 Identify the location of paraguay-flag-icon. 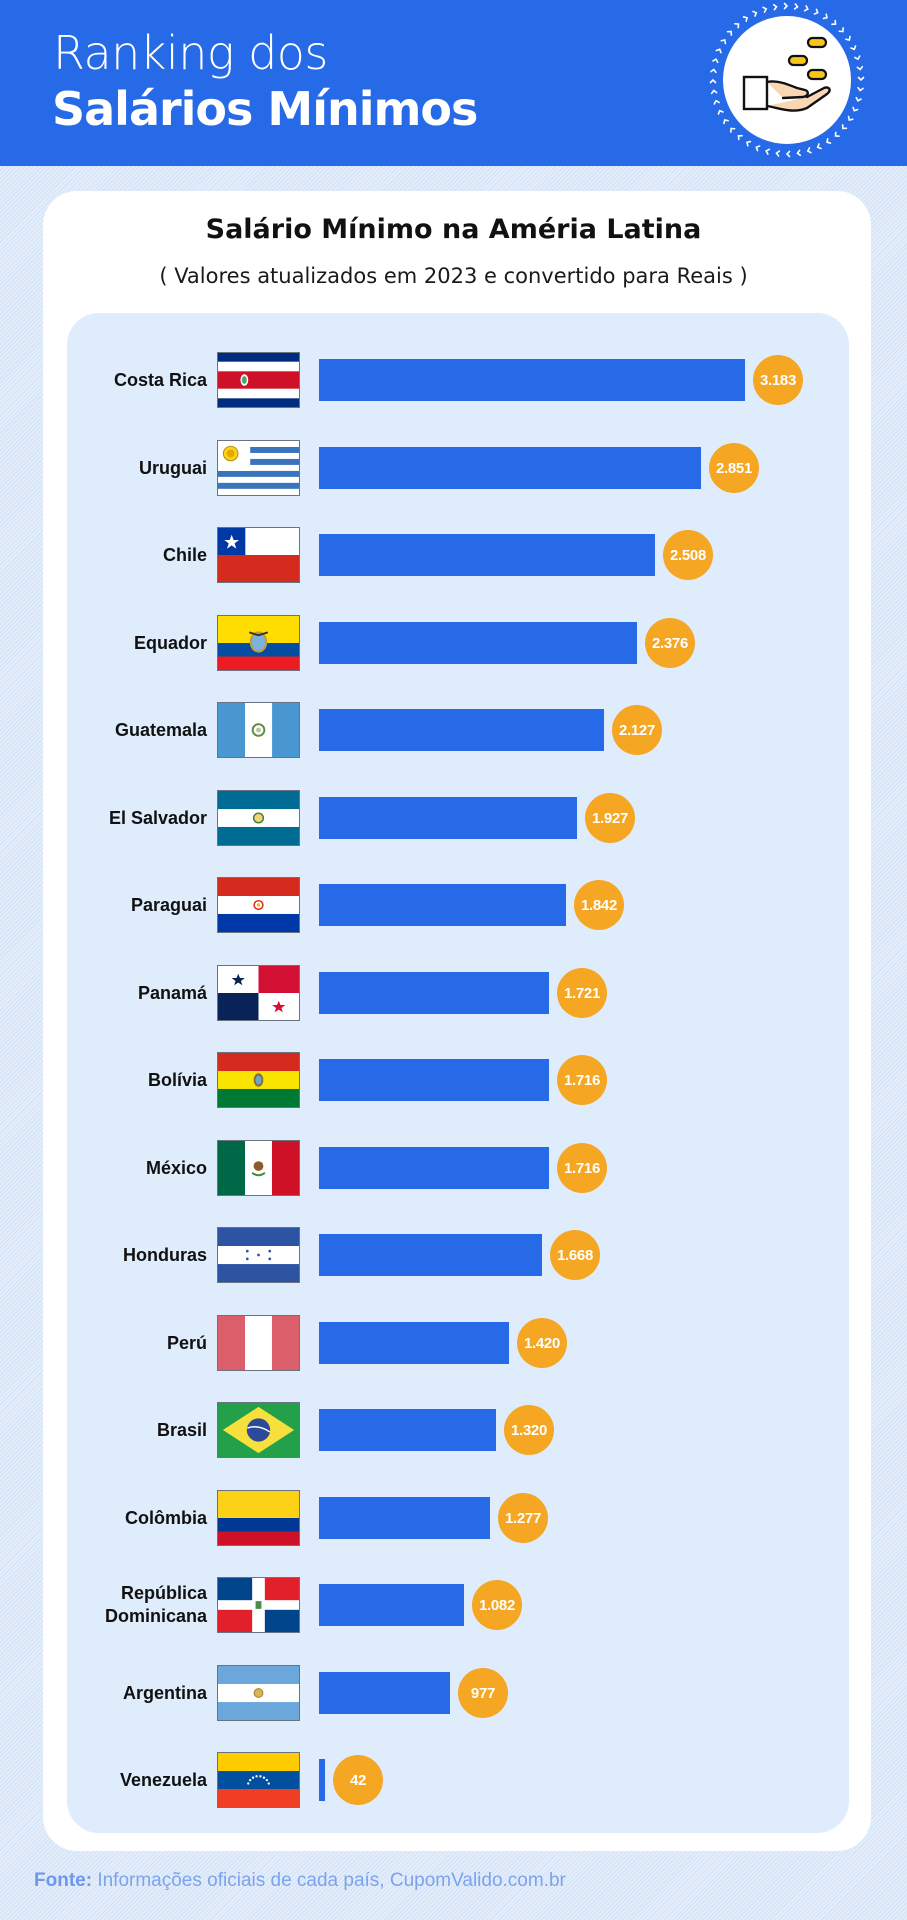
(258, 905).